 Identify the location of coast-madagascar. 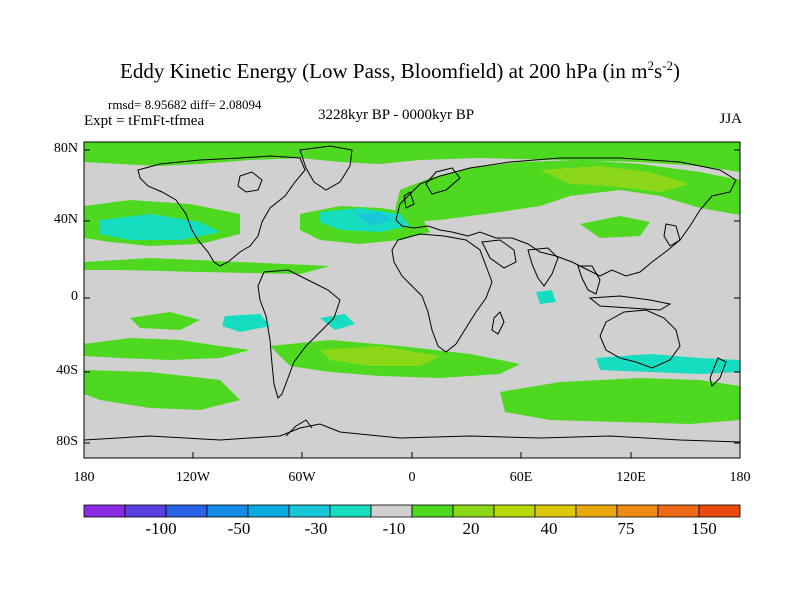
(498, 323).